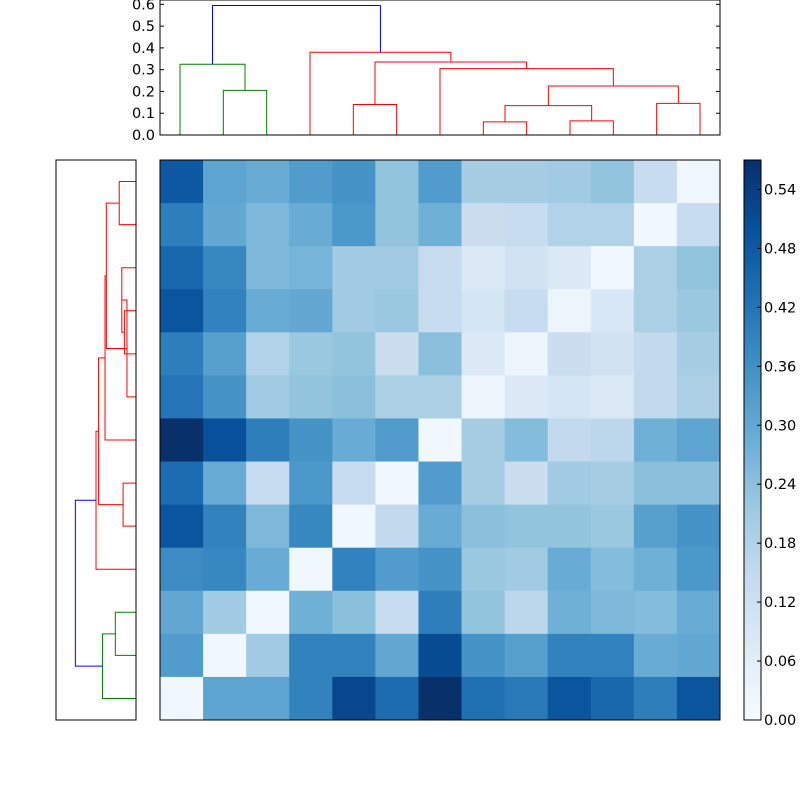  I want to click on colorbar-tick-label: 0.48, so click(780, 249).